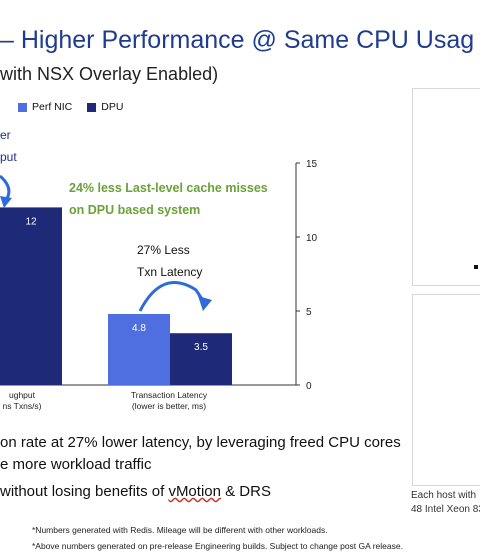 The image size is (480, 558). I want to click on category-label: ns Txns/s), so click(21, 406).